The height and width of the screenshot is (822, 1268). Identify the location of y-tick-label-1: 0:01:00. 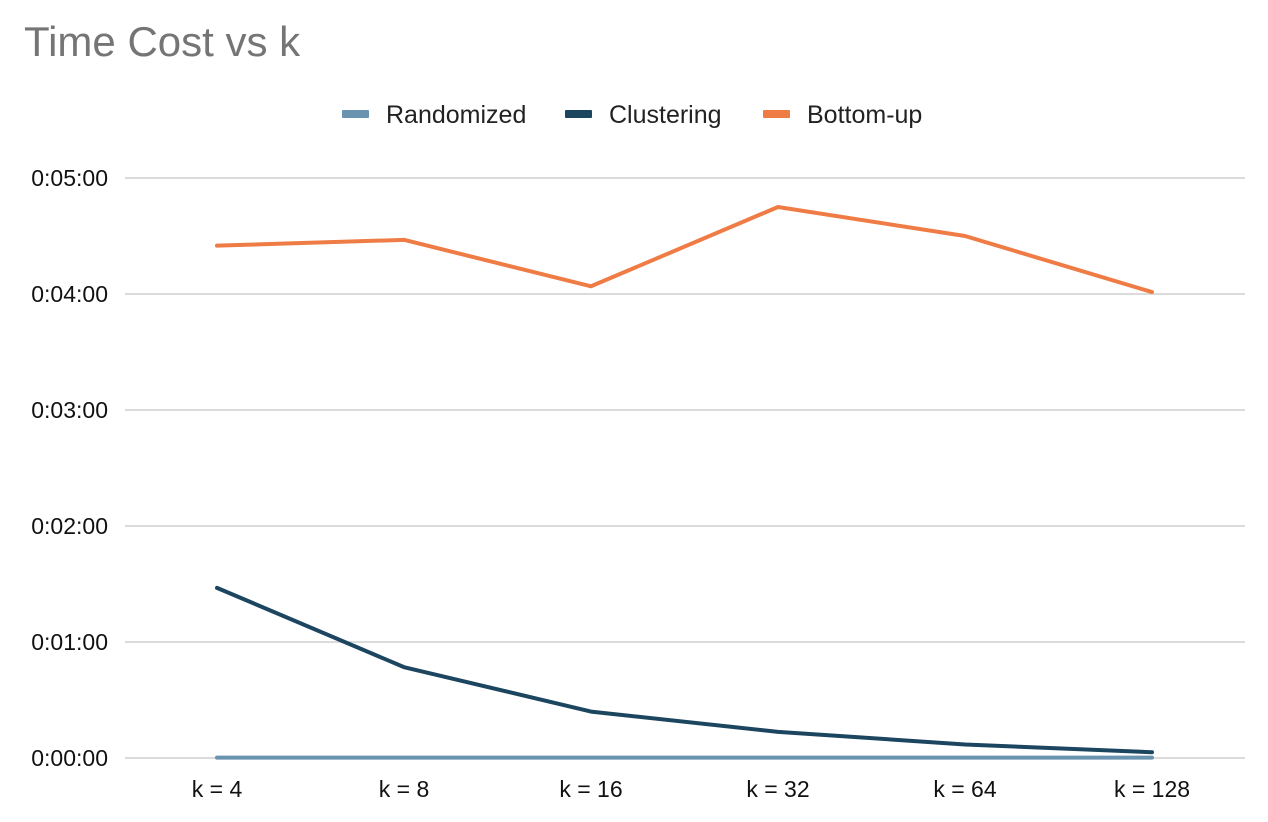
(69, 642).